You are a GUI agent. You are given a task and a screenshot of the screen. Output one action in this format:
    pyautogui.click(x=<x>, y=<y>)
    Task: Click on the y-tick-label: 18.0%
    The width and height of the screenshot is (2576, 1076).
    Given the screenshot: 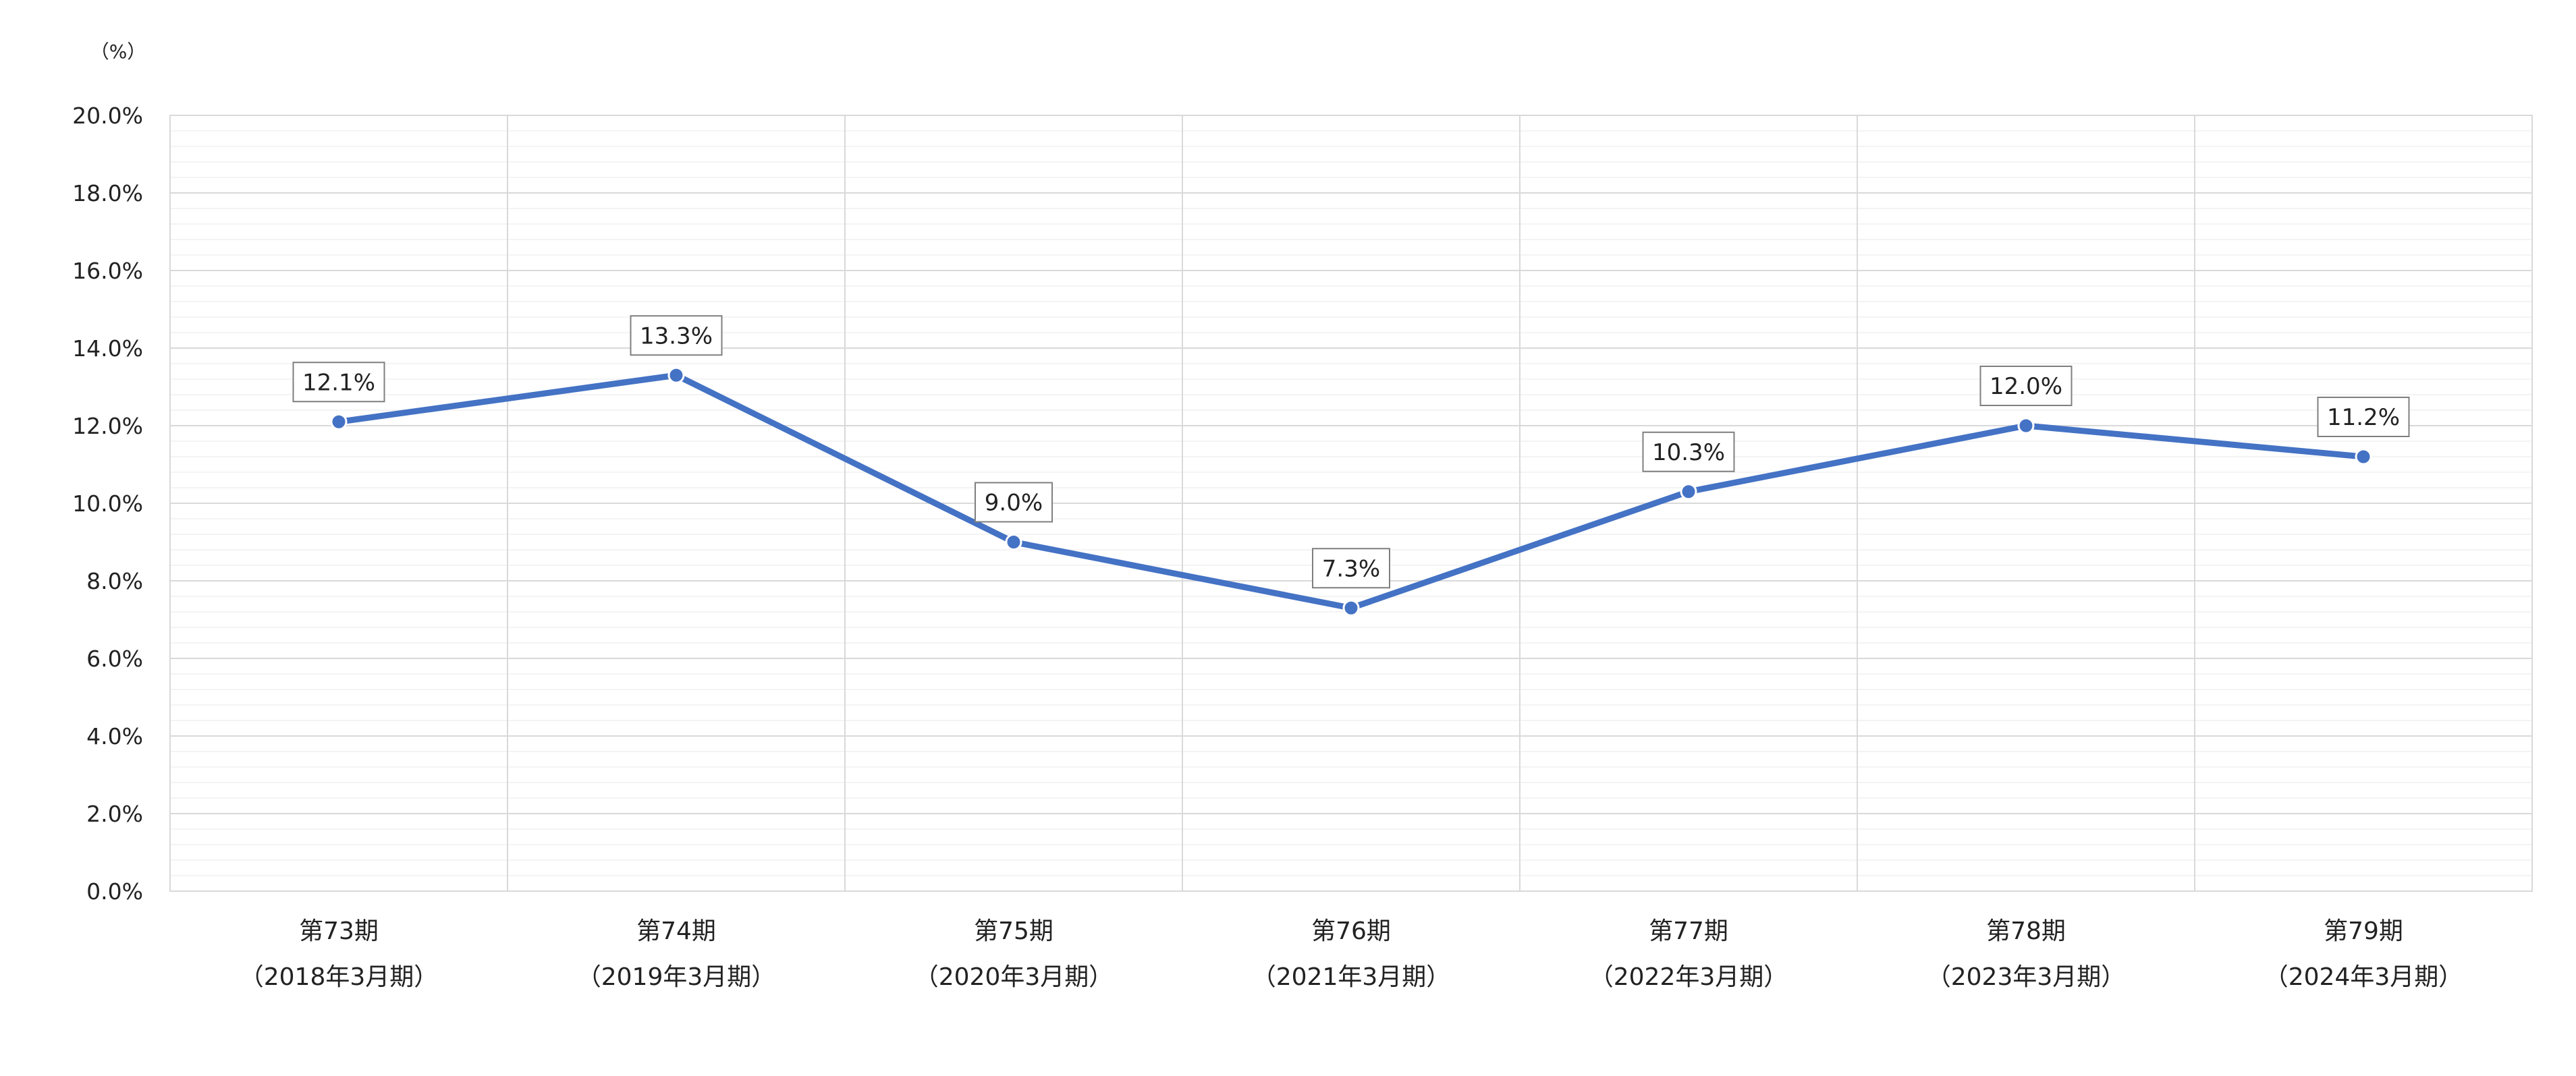 What is the action you would take?
    pyautogui.click(x=107, y=193)
    